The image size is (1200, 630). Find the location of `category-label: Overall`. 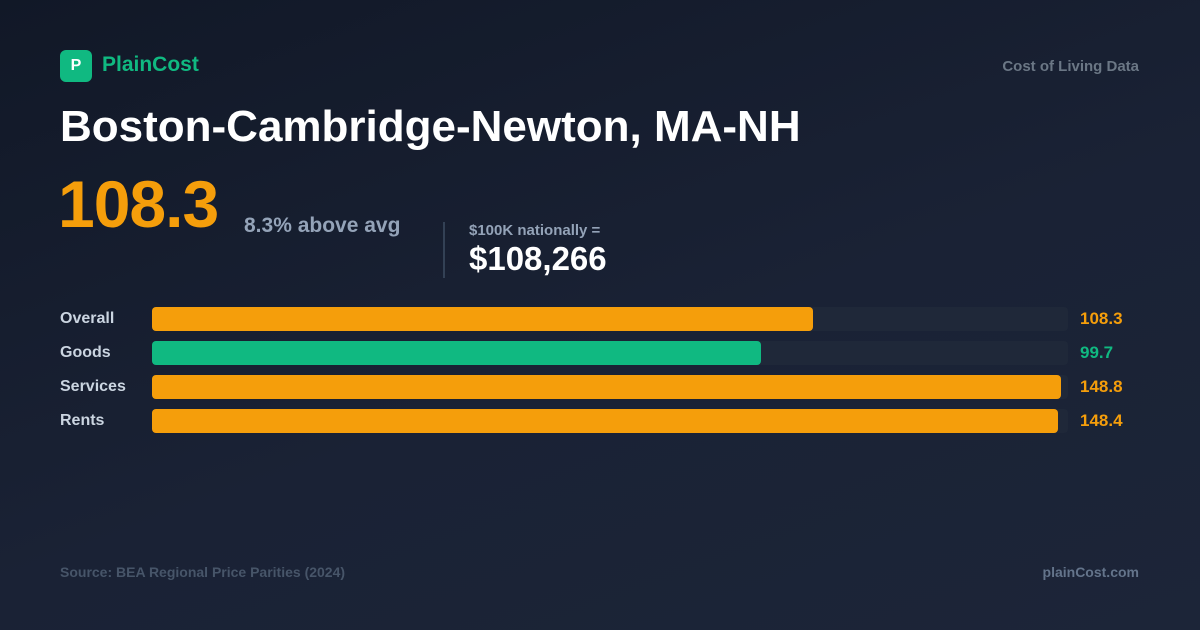

category-label: Overall is located at coordinates (87, 318).